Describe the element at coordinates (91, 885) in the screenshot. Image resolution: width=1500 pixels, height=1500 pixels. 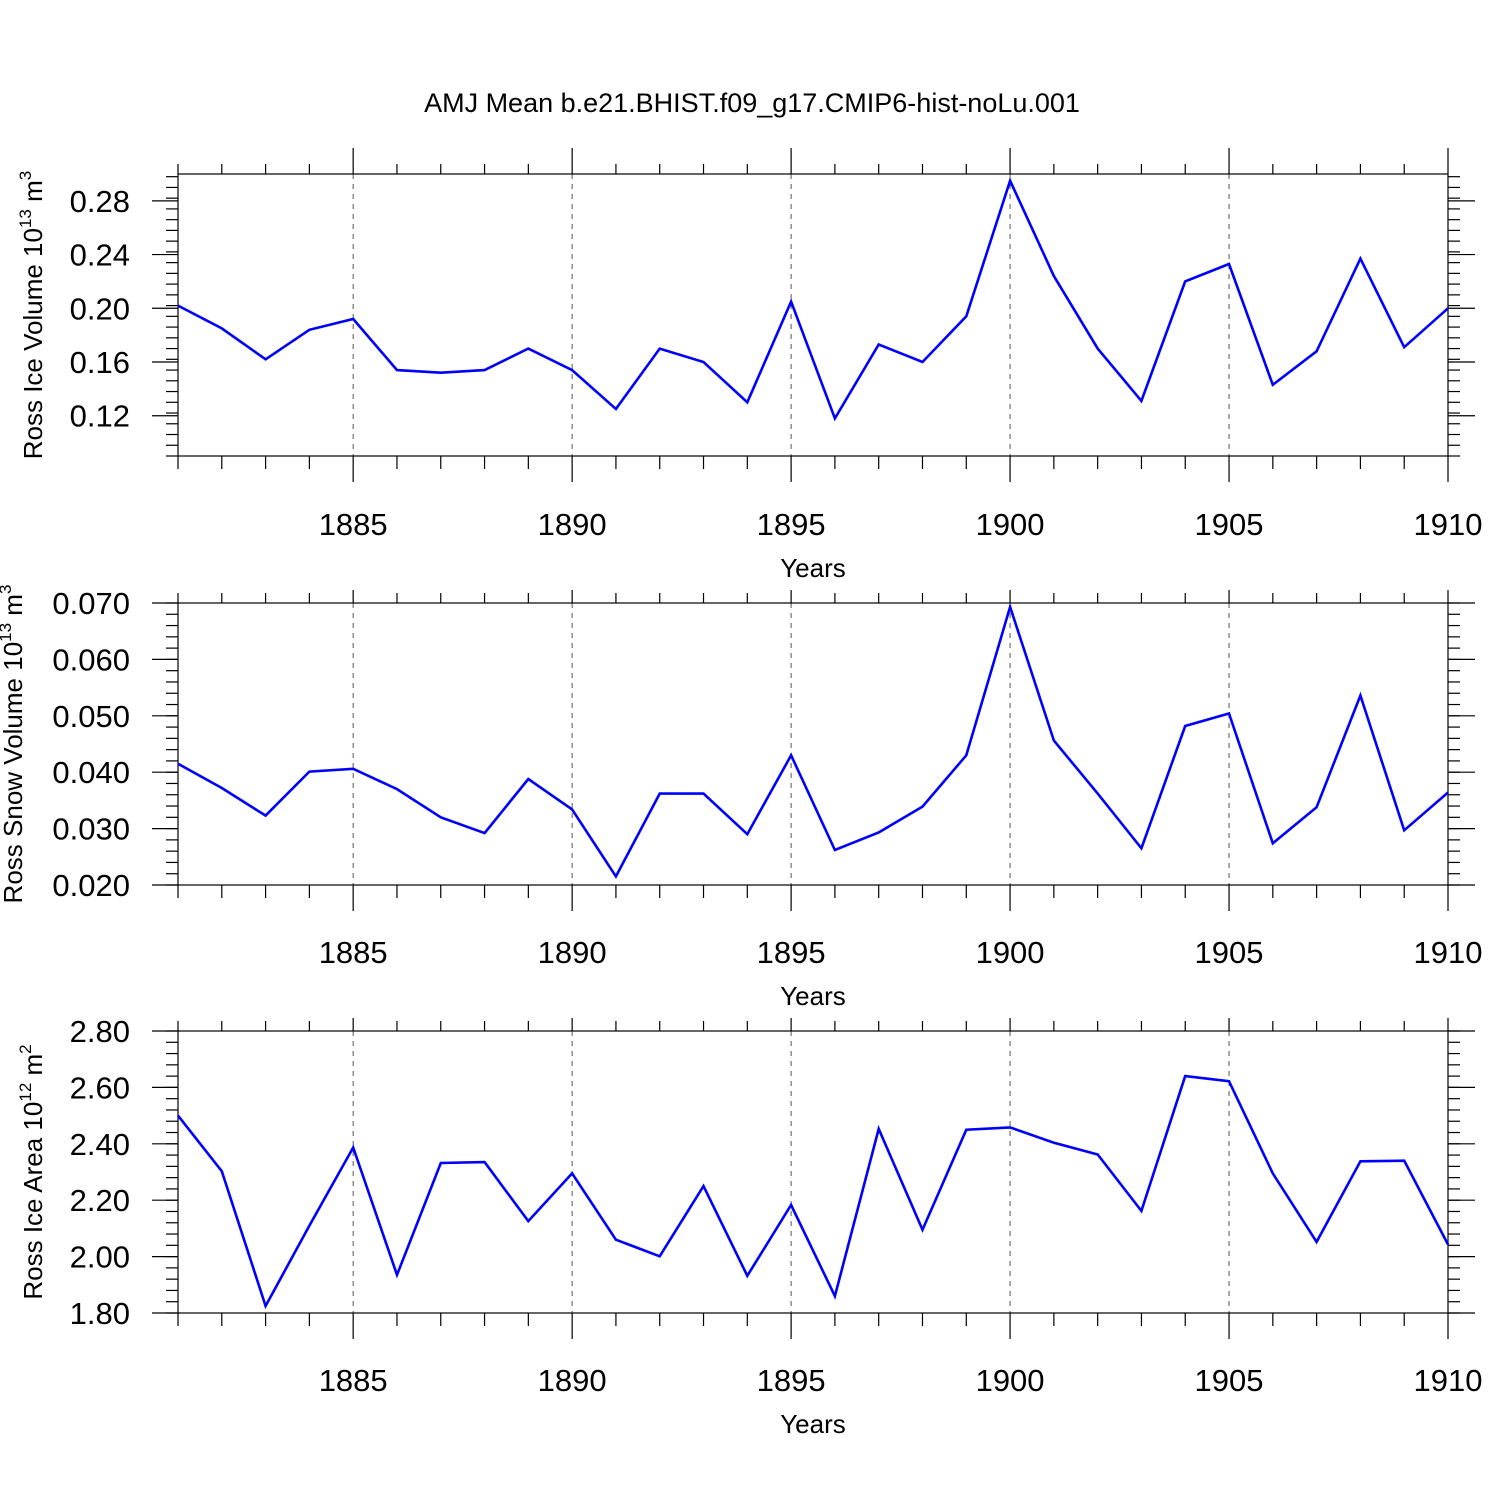
I see `y-tick-label: 0.020` at that location.